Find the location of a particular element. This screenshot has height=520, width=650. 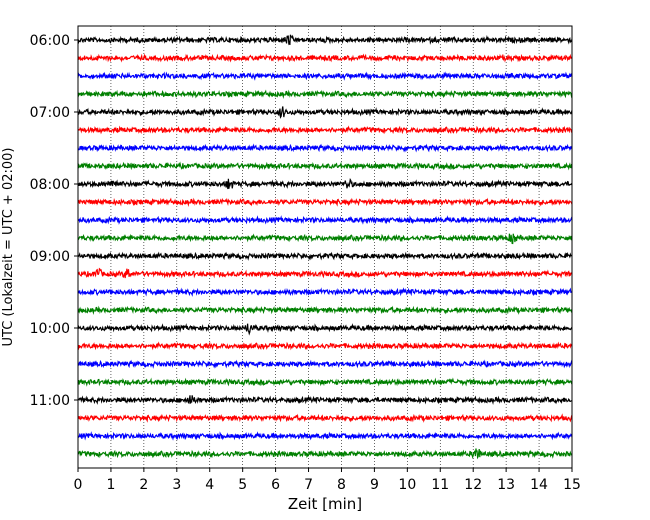

y-tick-label: 07:00 is located at coordinates (50, 113).